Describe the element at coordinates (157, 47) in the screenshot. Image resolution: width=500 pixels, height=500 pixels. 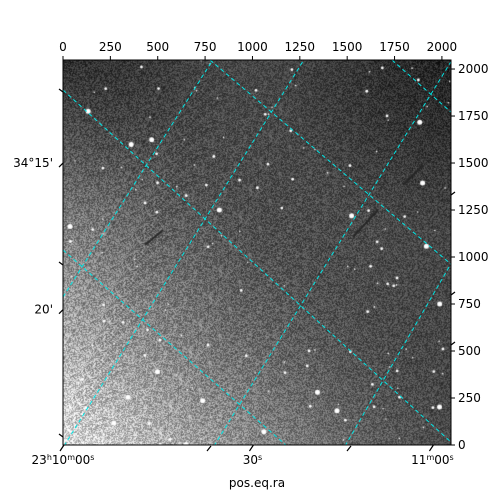
I see `top-tick-label-2: 500` at that location.